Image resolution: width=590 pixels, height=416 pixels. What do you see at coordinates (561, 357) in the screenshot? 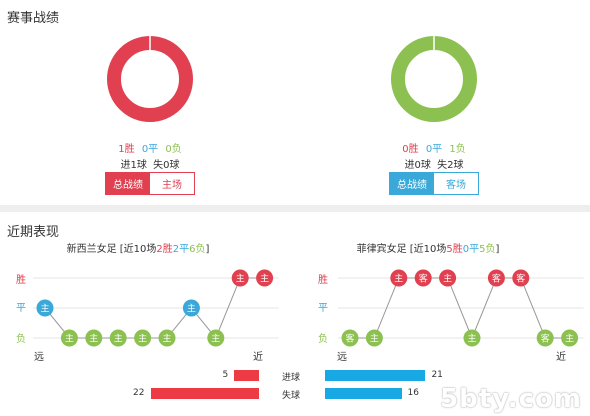
I see `right-near-label: 近` at bounding box center [561, 357].